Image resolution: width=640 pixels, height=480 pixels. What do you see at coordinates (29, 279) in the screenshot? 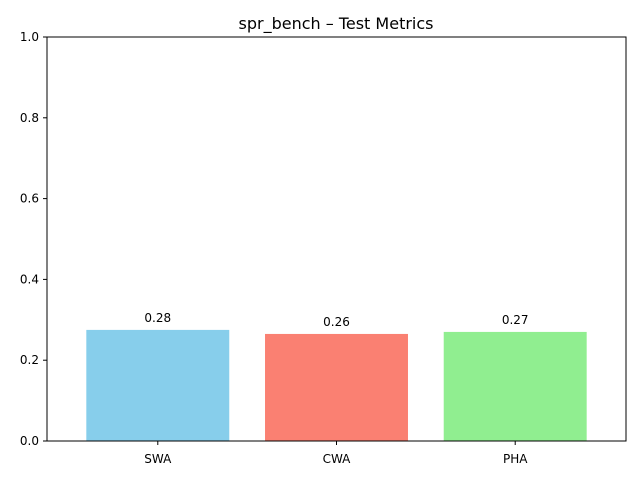
I see `y-tick-label: 0.4` at bounding box center [29, 279].